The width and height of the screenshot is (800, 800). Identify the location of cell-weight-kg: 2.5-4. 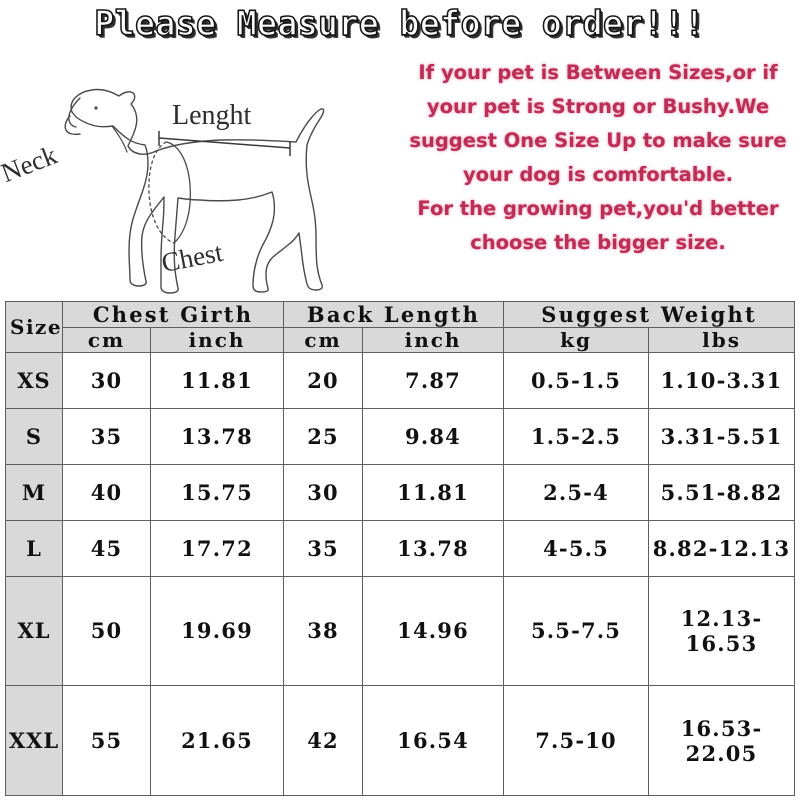
(576, 492).